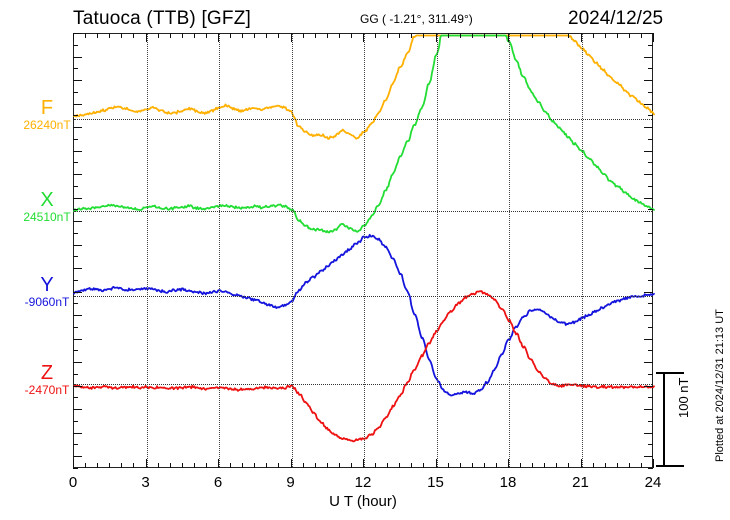 The width and height of the screenshot is (730, 520). What do you see at coordinates (508, 482) in the screenshot?
I see `x-axis-tick-label: 18` at bounding box center [508, 482].